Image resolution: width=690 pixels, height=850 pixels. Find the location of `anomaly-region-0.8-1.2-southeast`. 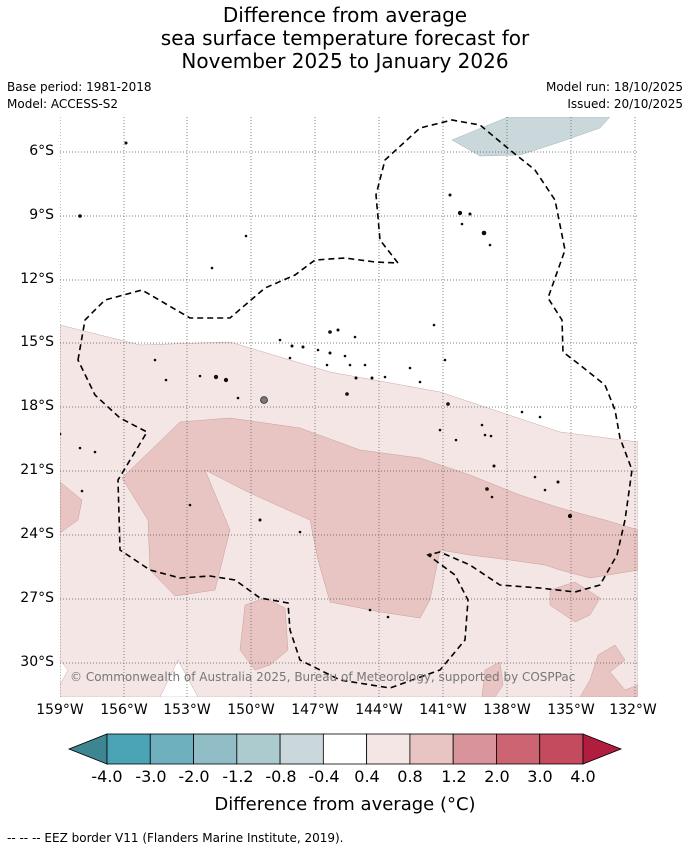

anomaly-region-0.8-1.2-southeast is located at coordinates (575, 602).